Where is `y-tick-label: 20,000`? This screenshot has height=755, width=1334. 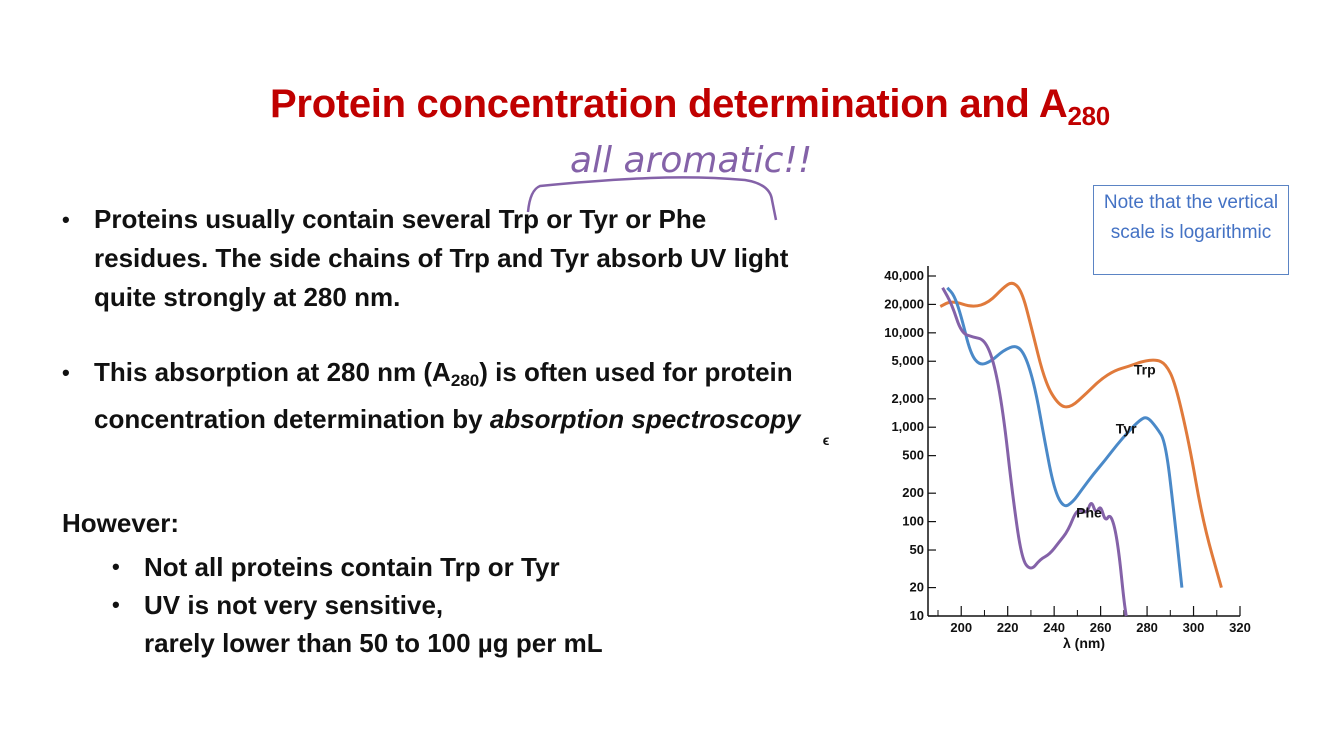 y-tick-label: 20,000 is located at coordinates (904, 303).